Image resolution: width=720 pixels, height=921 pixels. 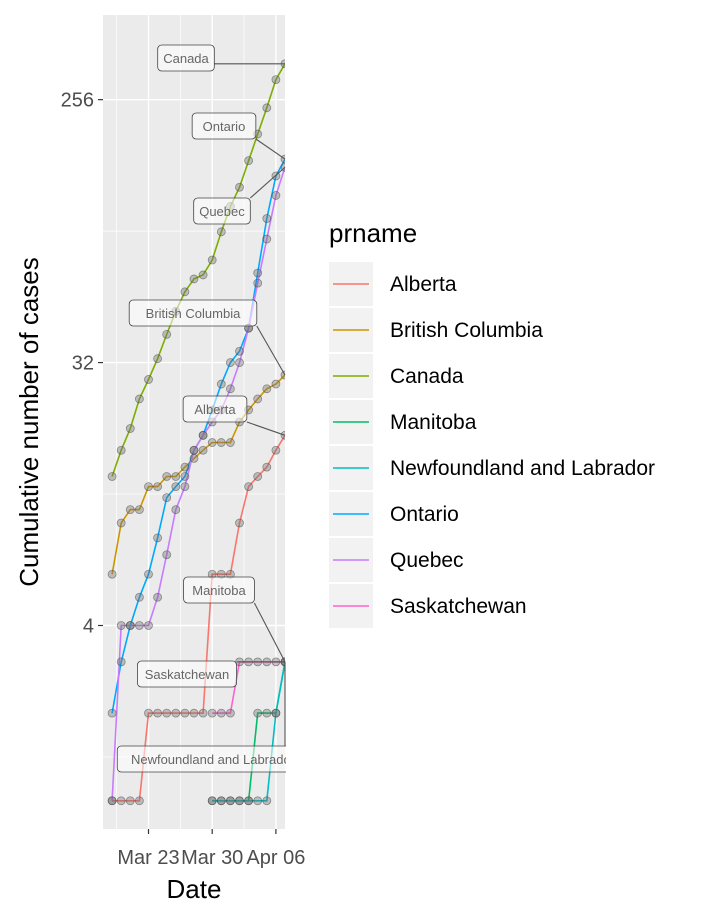 What do you see at coordinates (423, 284) in the screenshot?
I see `legend-label-alberta: Alberta` at bounding box center [423, 284].